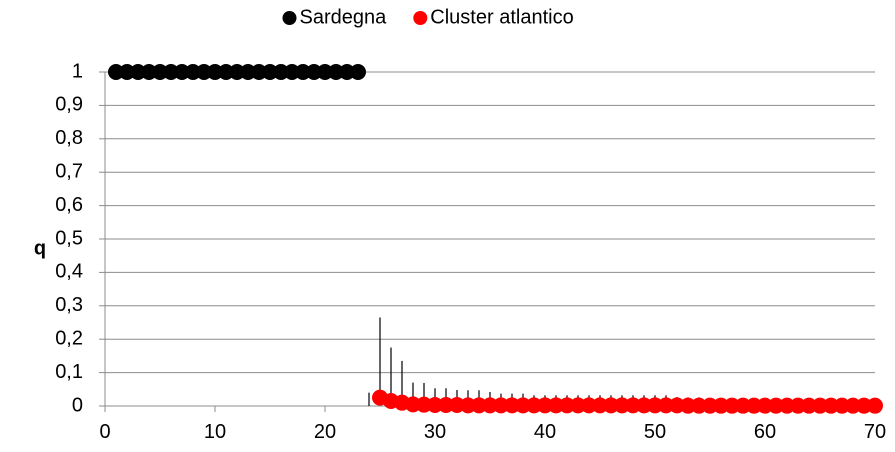  I want to click on y-axis-label: q, so click(40, 248).